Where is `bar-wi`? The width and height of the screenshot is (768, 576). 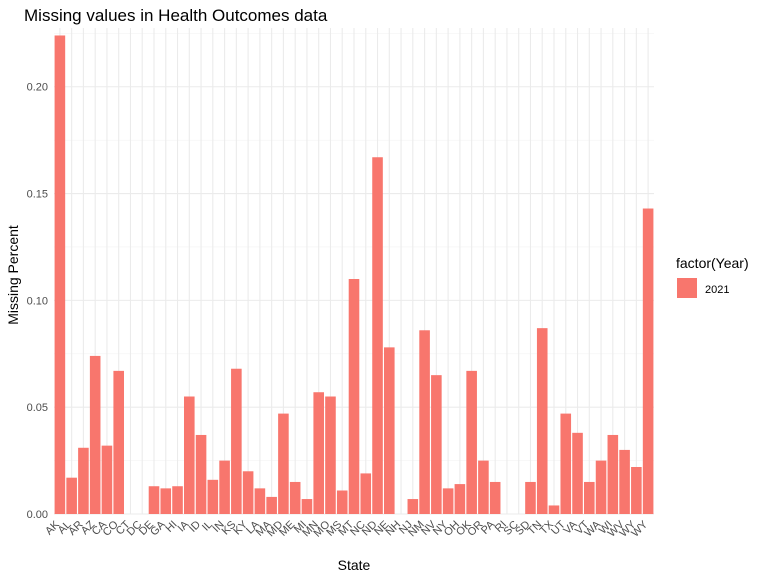
bar-wi is located at coordinates (613, 474).